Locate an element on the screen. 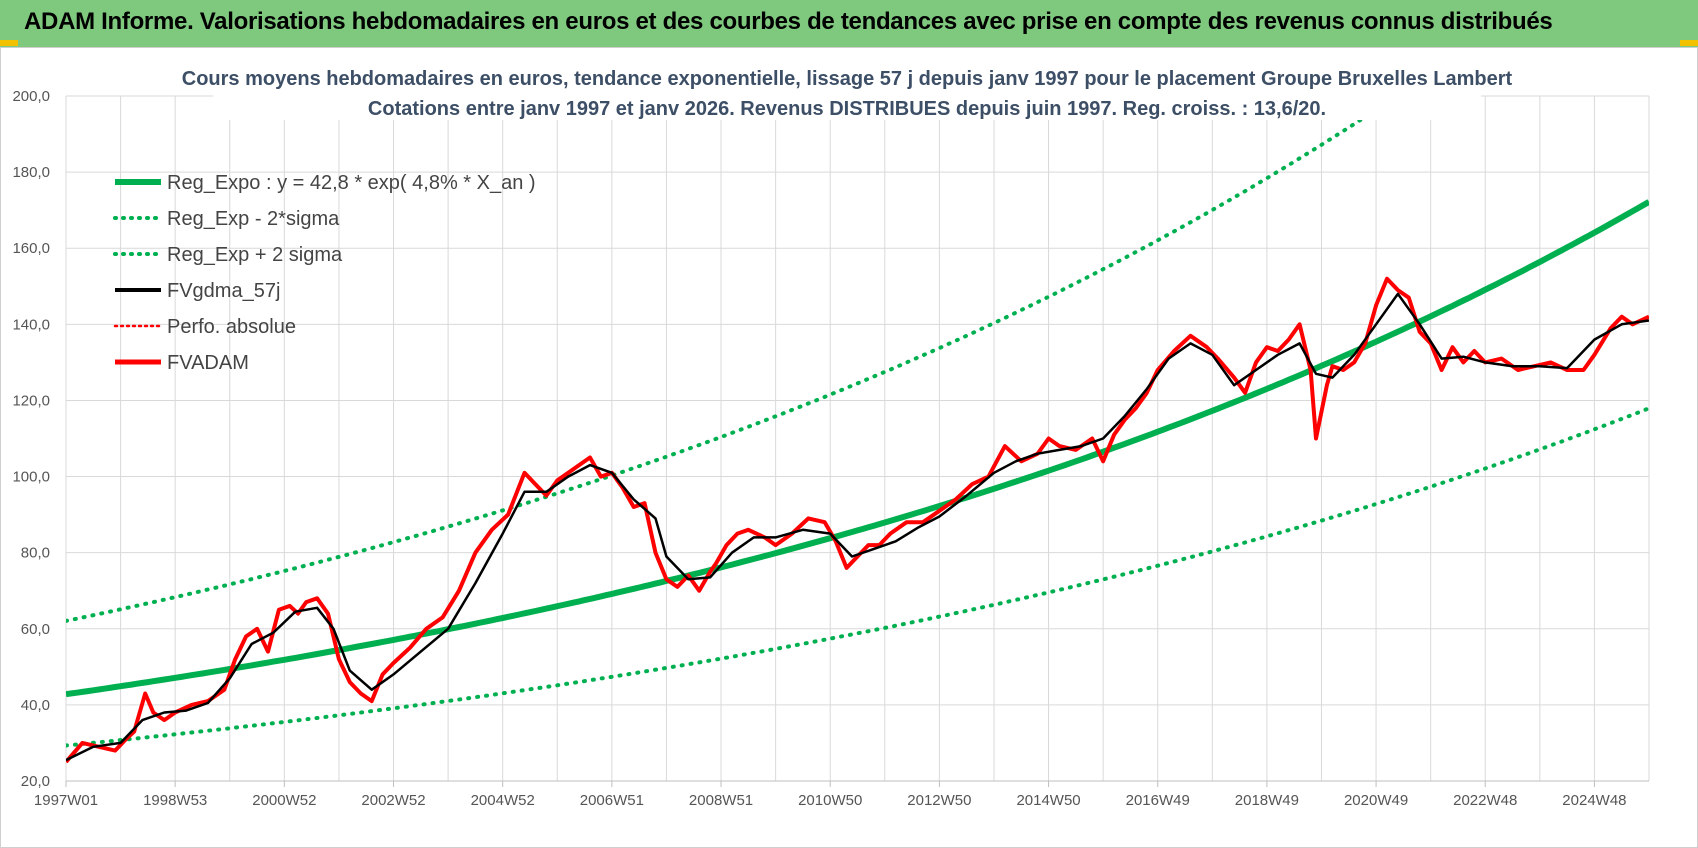 The width and height of the screenshot is (1698, 848). y-tick-label: 140,0 is located at coordinates (31, 324).